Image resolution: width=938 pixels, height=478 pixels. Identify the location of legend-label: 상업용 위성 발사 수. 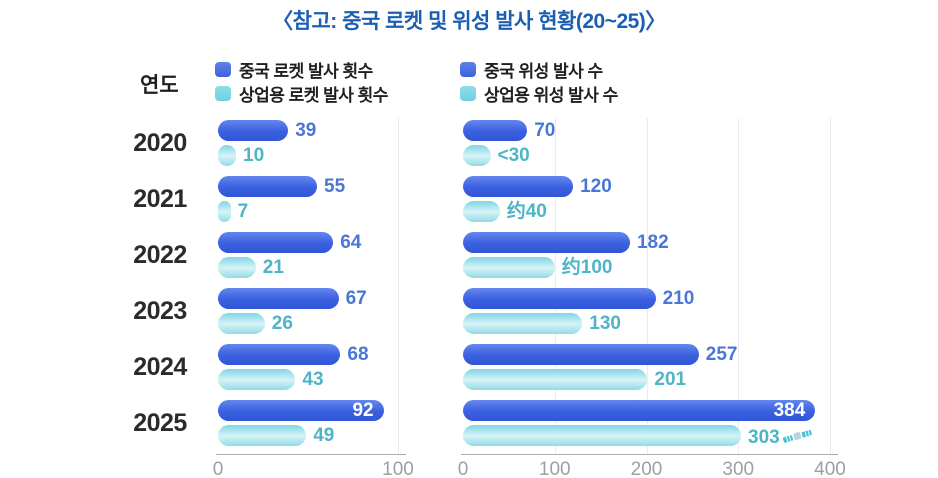
(551, 95).